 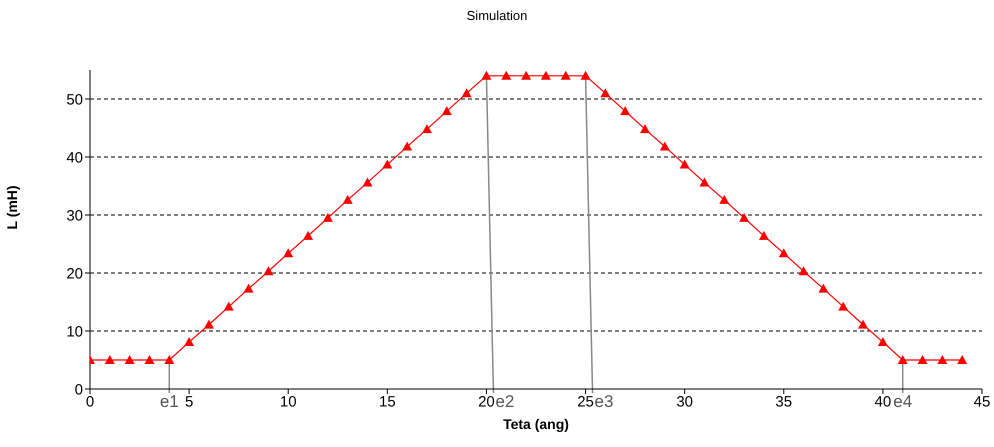 I want to click on x-tick-label: 25, so click(x=585, y=402).